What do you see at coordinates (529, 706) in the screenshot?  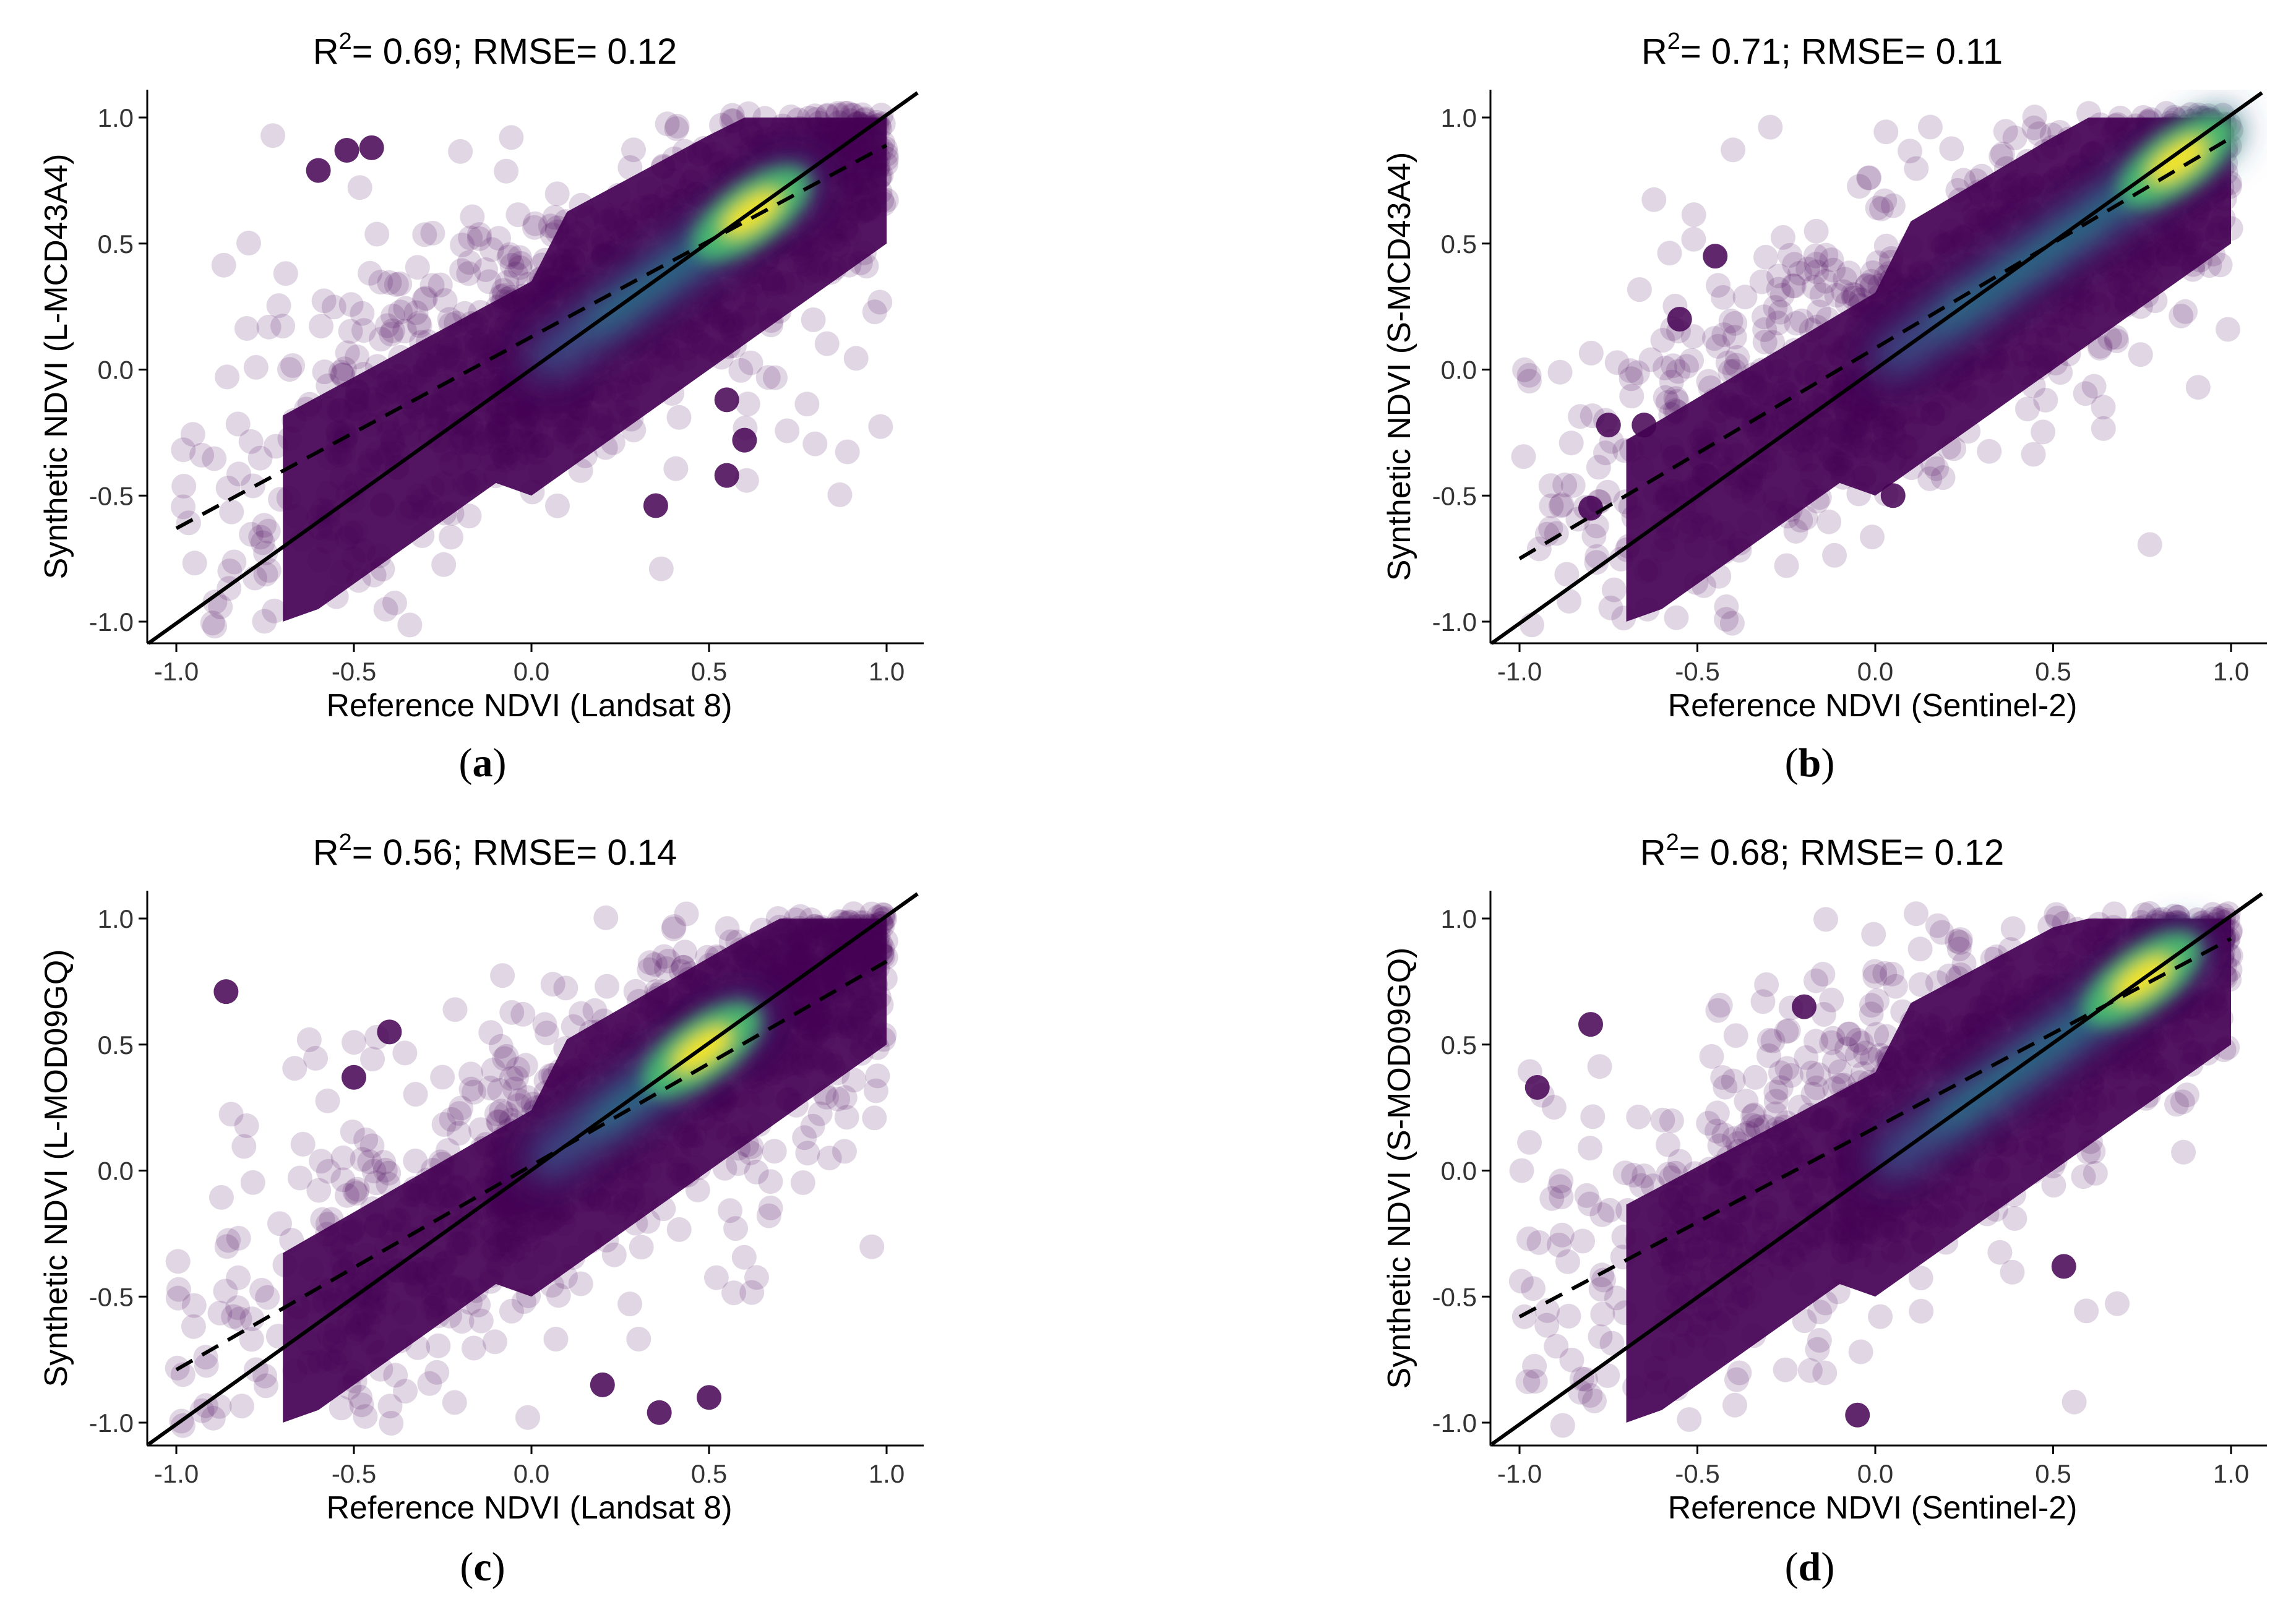 I see `x-axis-label: Reference NDVI (Landsat 8)` at bounding box center [529, 706].